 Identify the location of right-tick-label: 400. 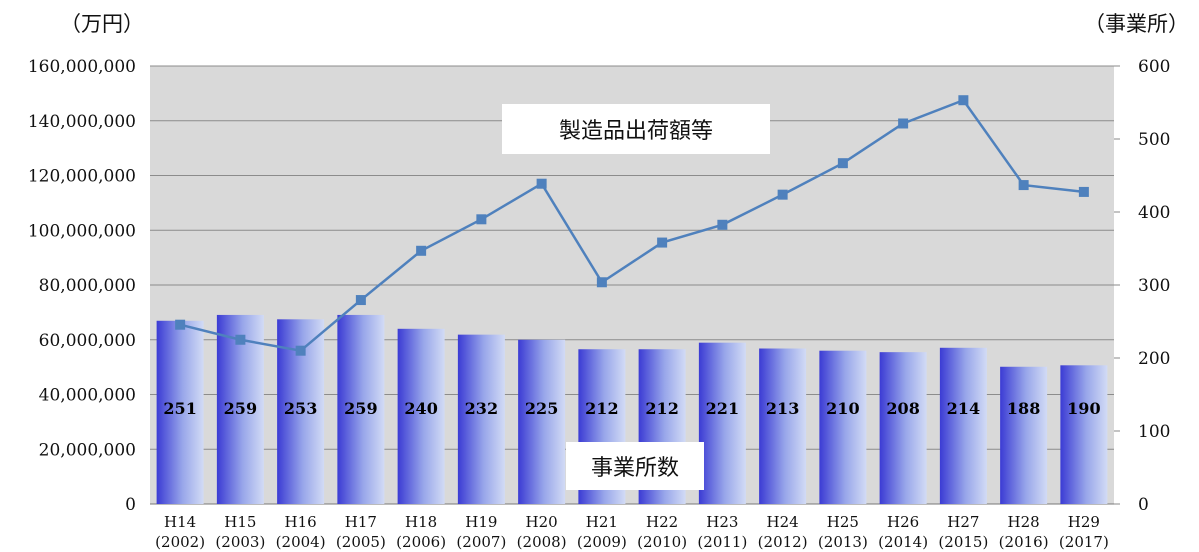
(1154, 213).